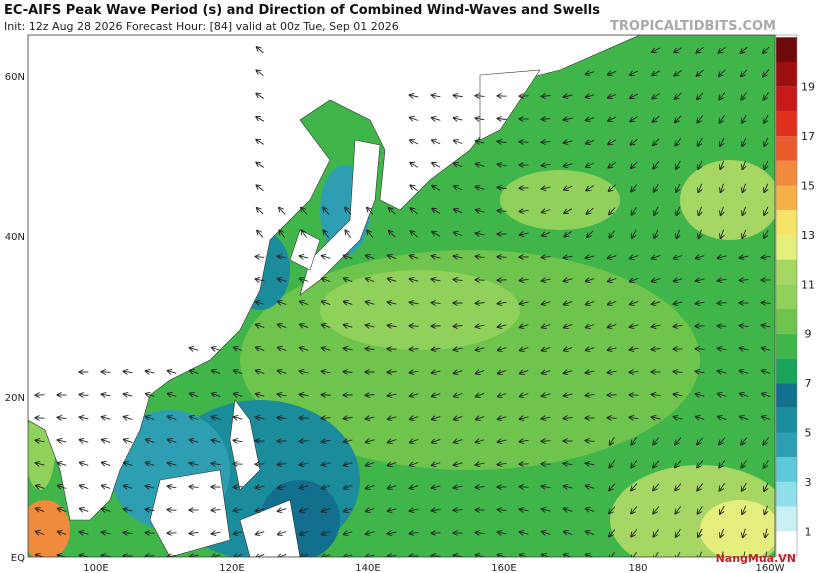 This screenshot has width=819, height=573. What do you see at coordinates (808, 334) in the screenshot?
I see `colorbar-label: 9` at bounding box center [808, 334].